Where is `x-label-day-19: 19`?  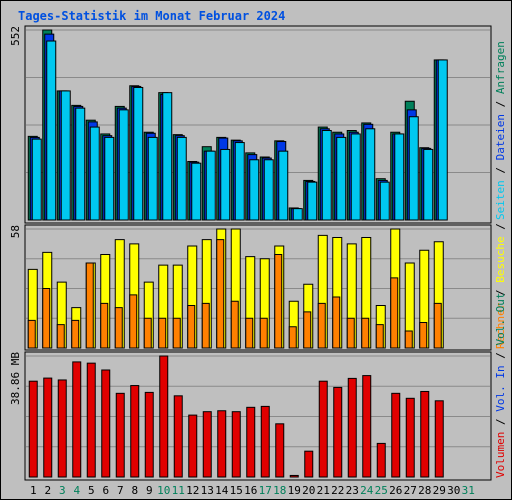 x-label-day-19: 19 is located at coordinates (294, 490).